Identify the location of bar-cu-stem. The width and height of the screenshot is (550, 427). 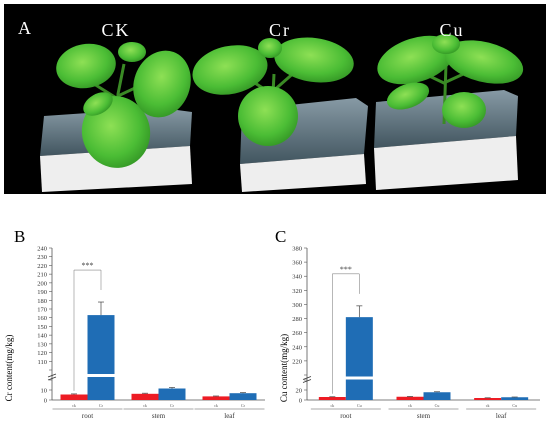
(437, 396).